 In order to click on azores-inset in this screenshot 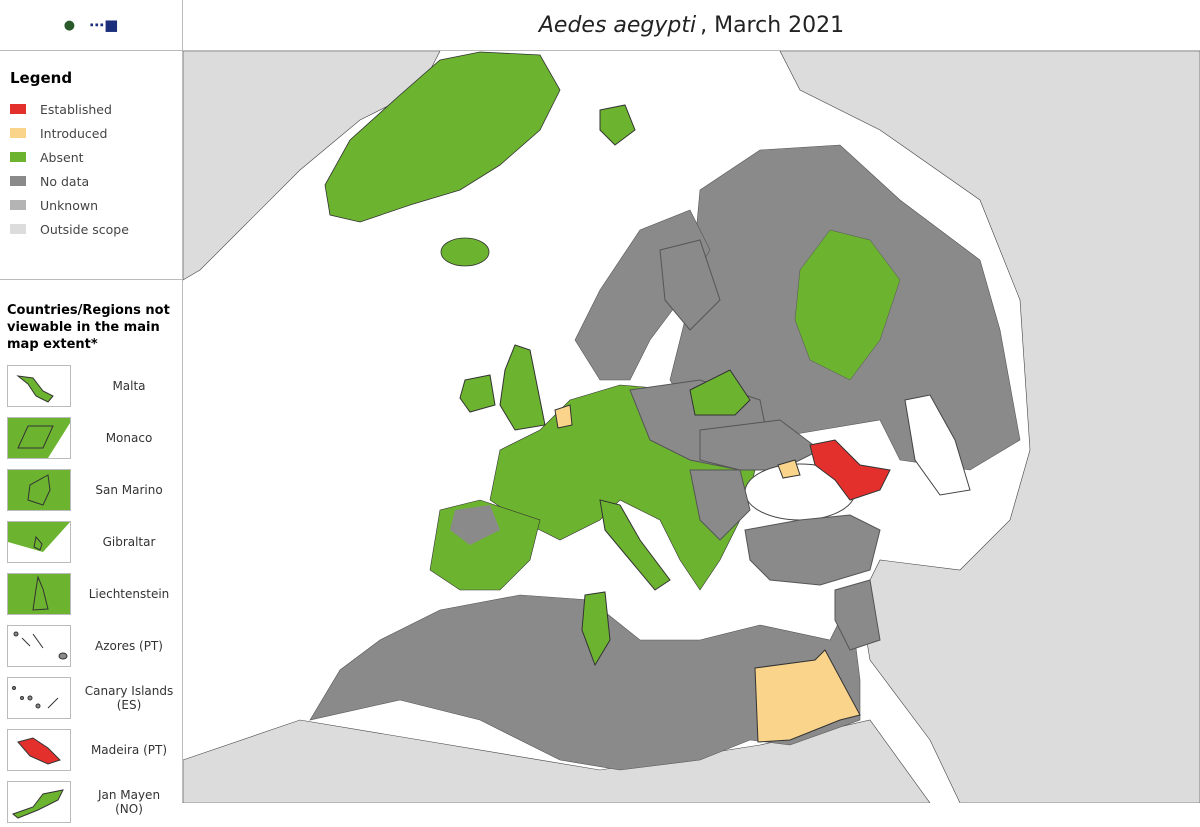, I will do `click(39, 646)`.